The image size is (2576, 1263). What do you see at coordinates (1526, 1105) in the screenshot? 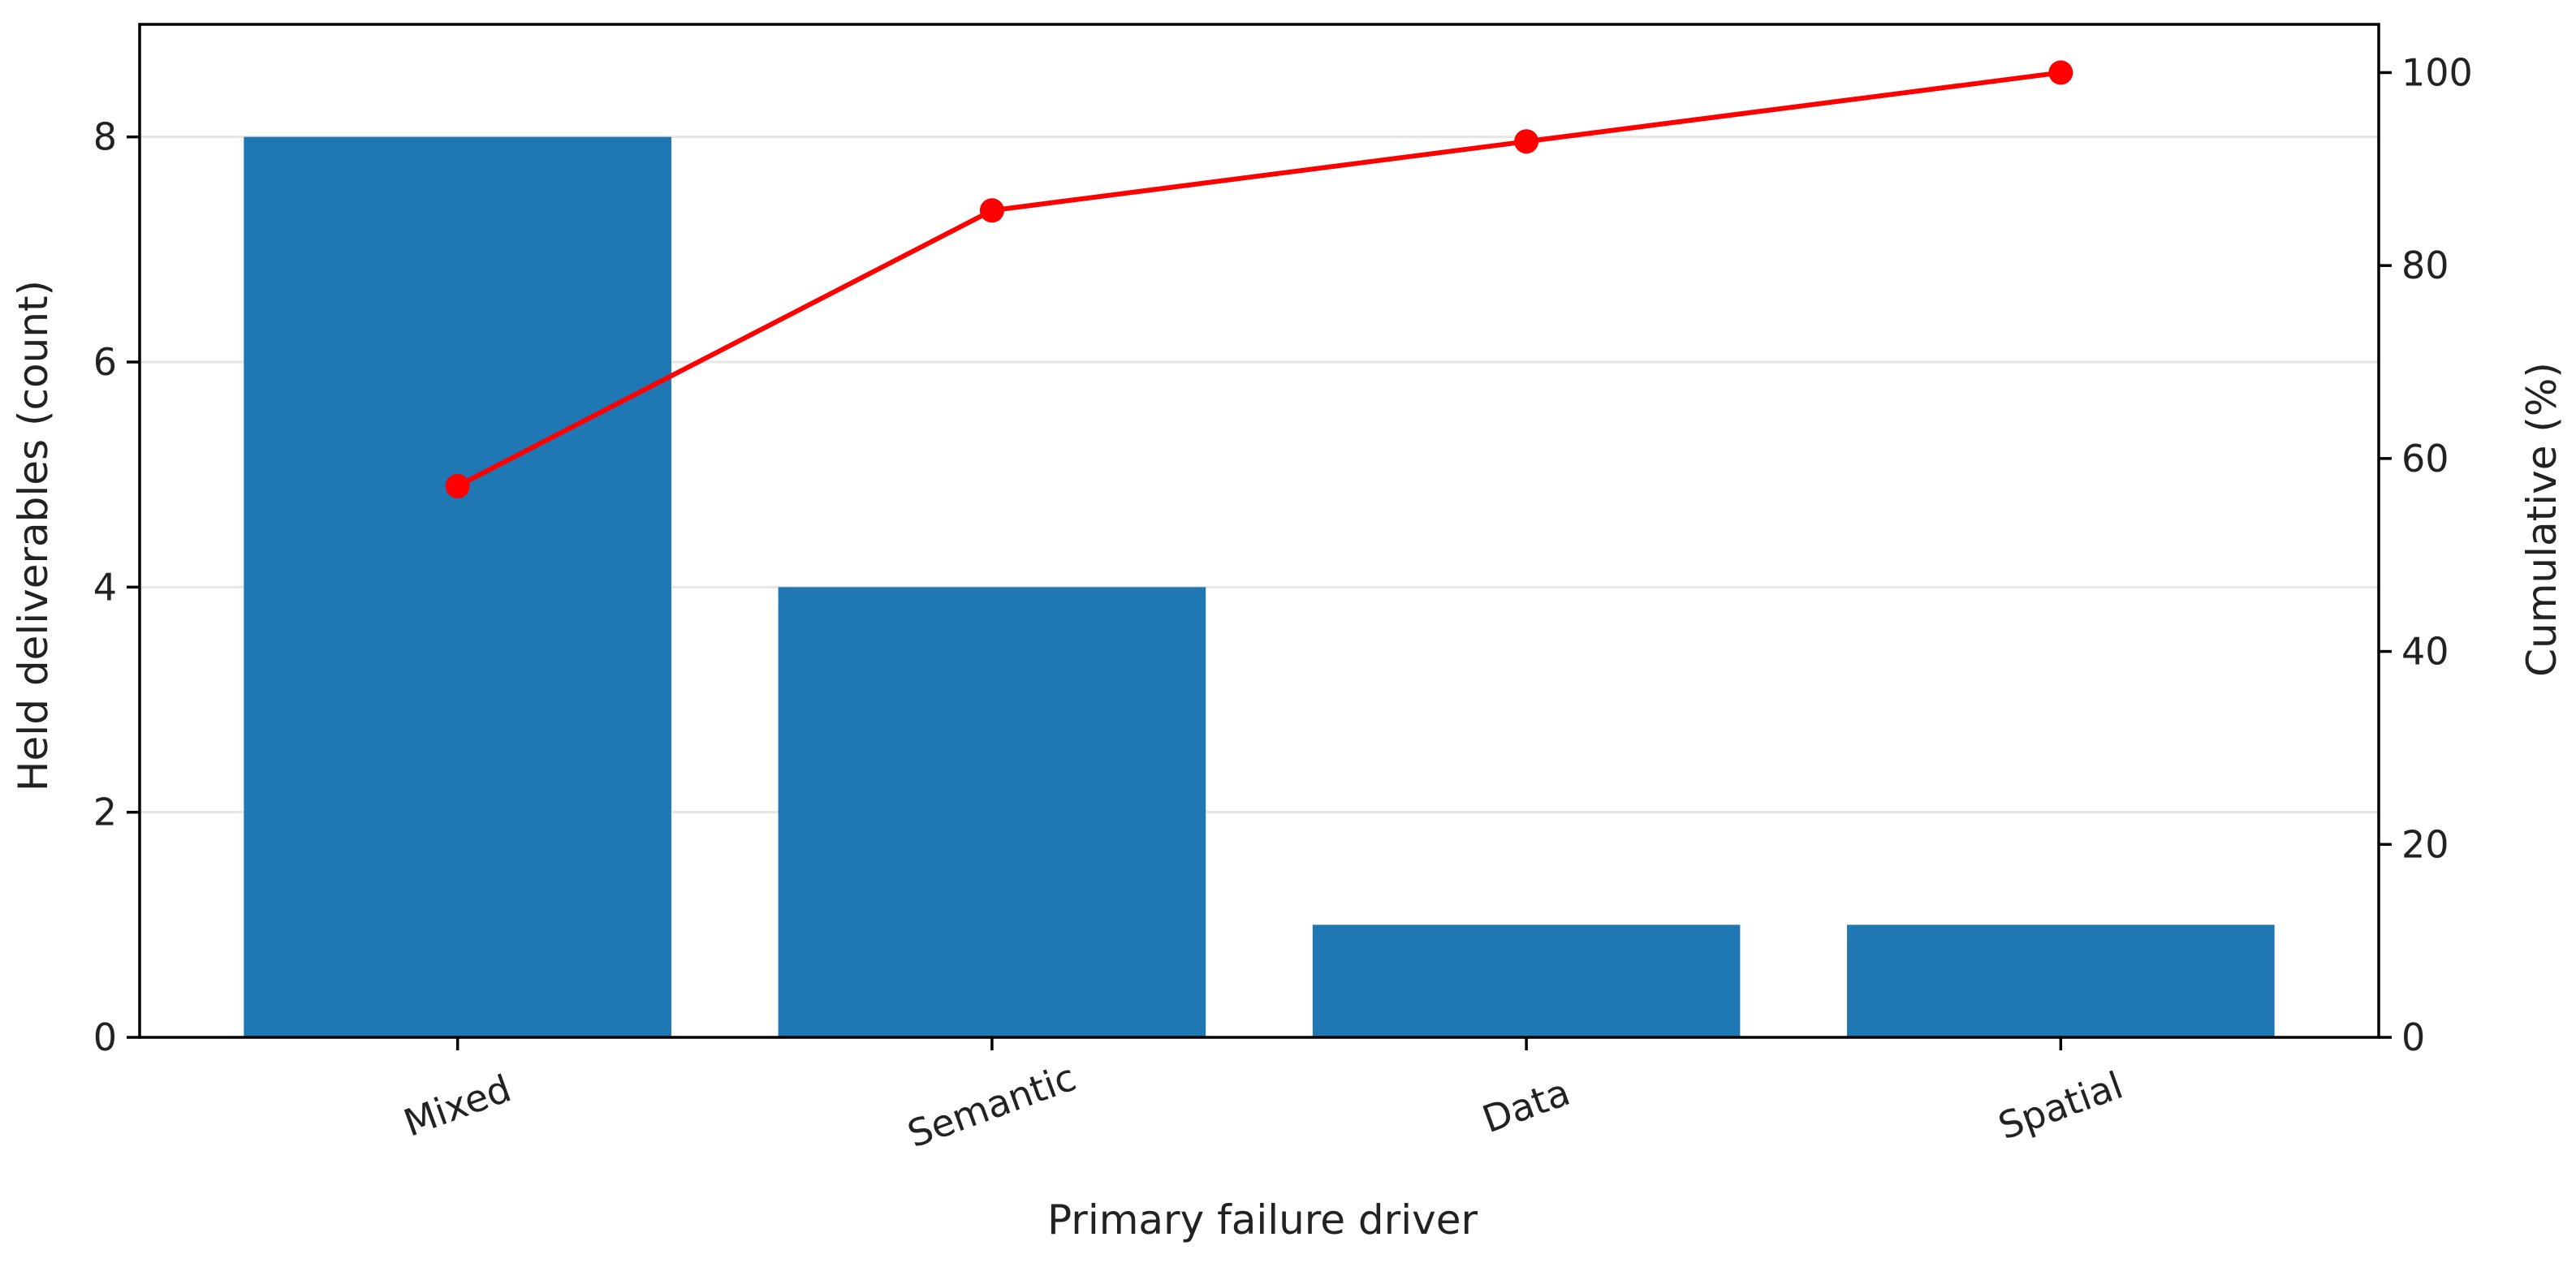
I see `x-tick-label: Data` at bounding box center [1526, 1105].